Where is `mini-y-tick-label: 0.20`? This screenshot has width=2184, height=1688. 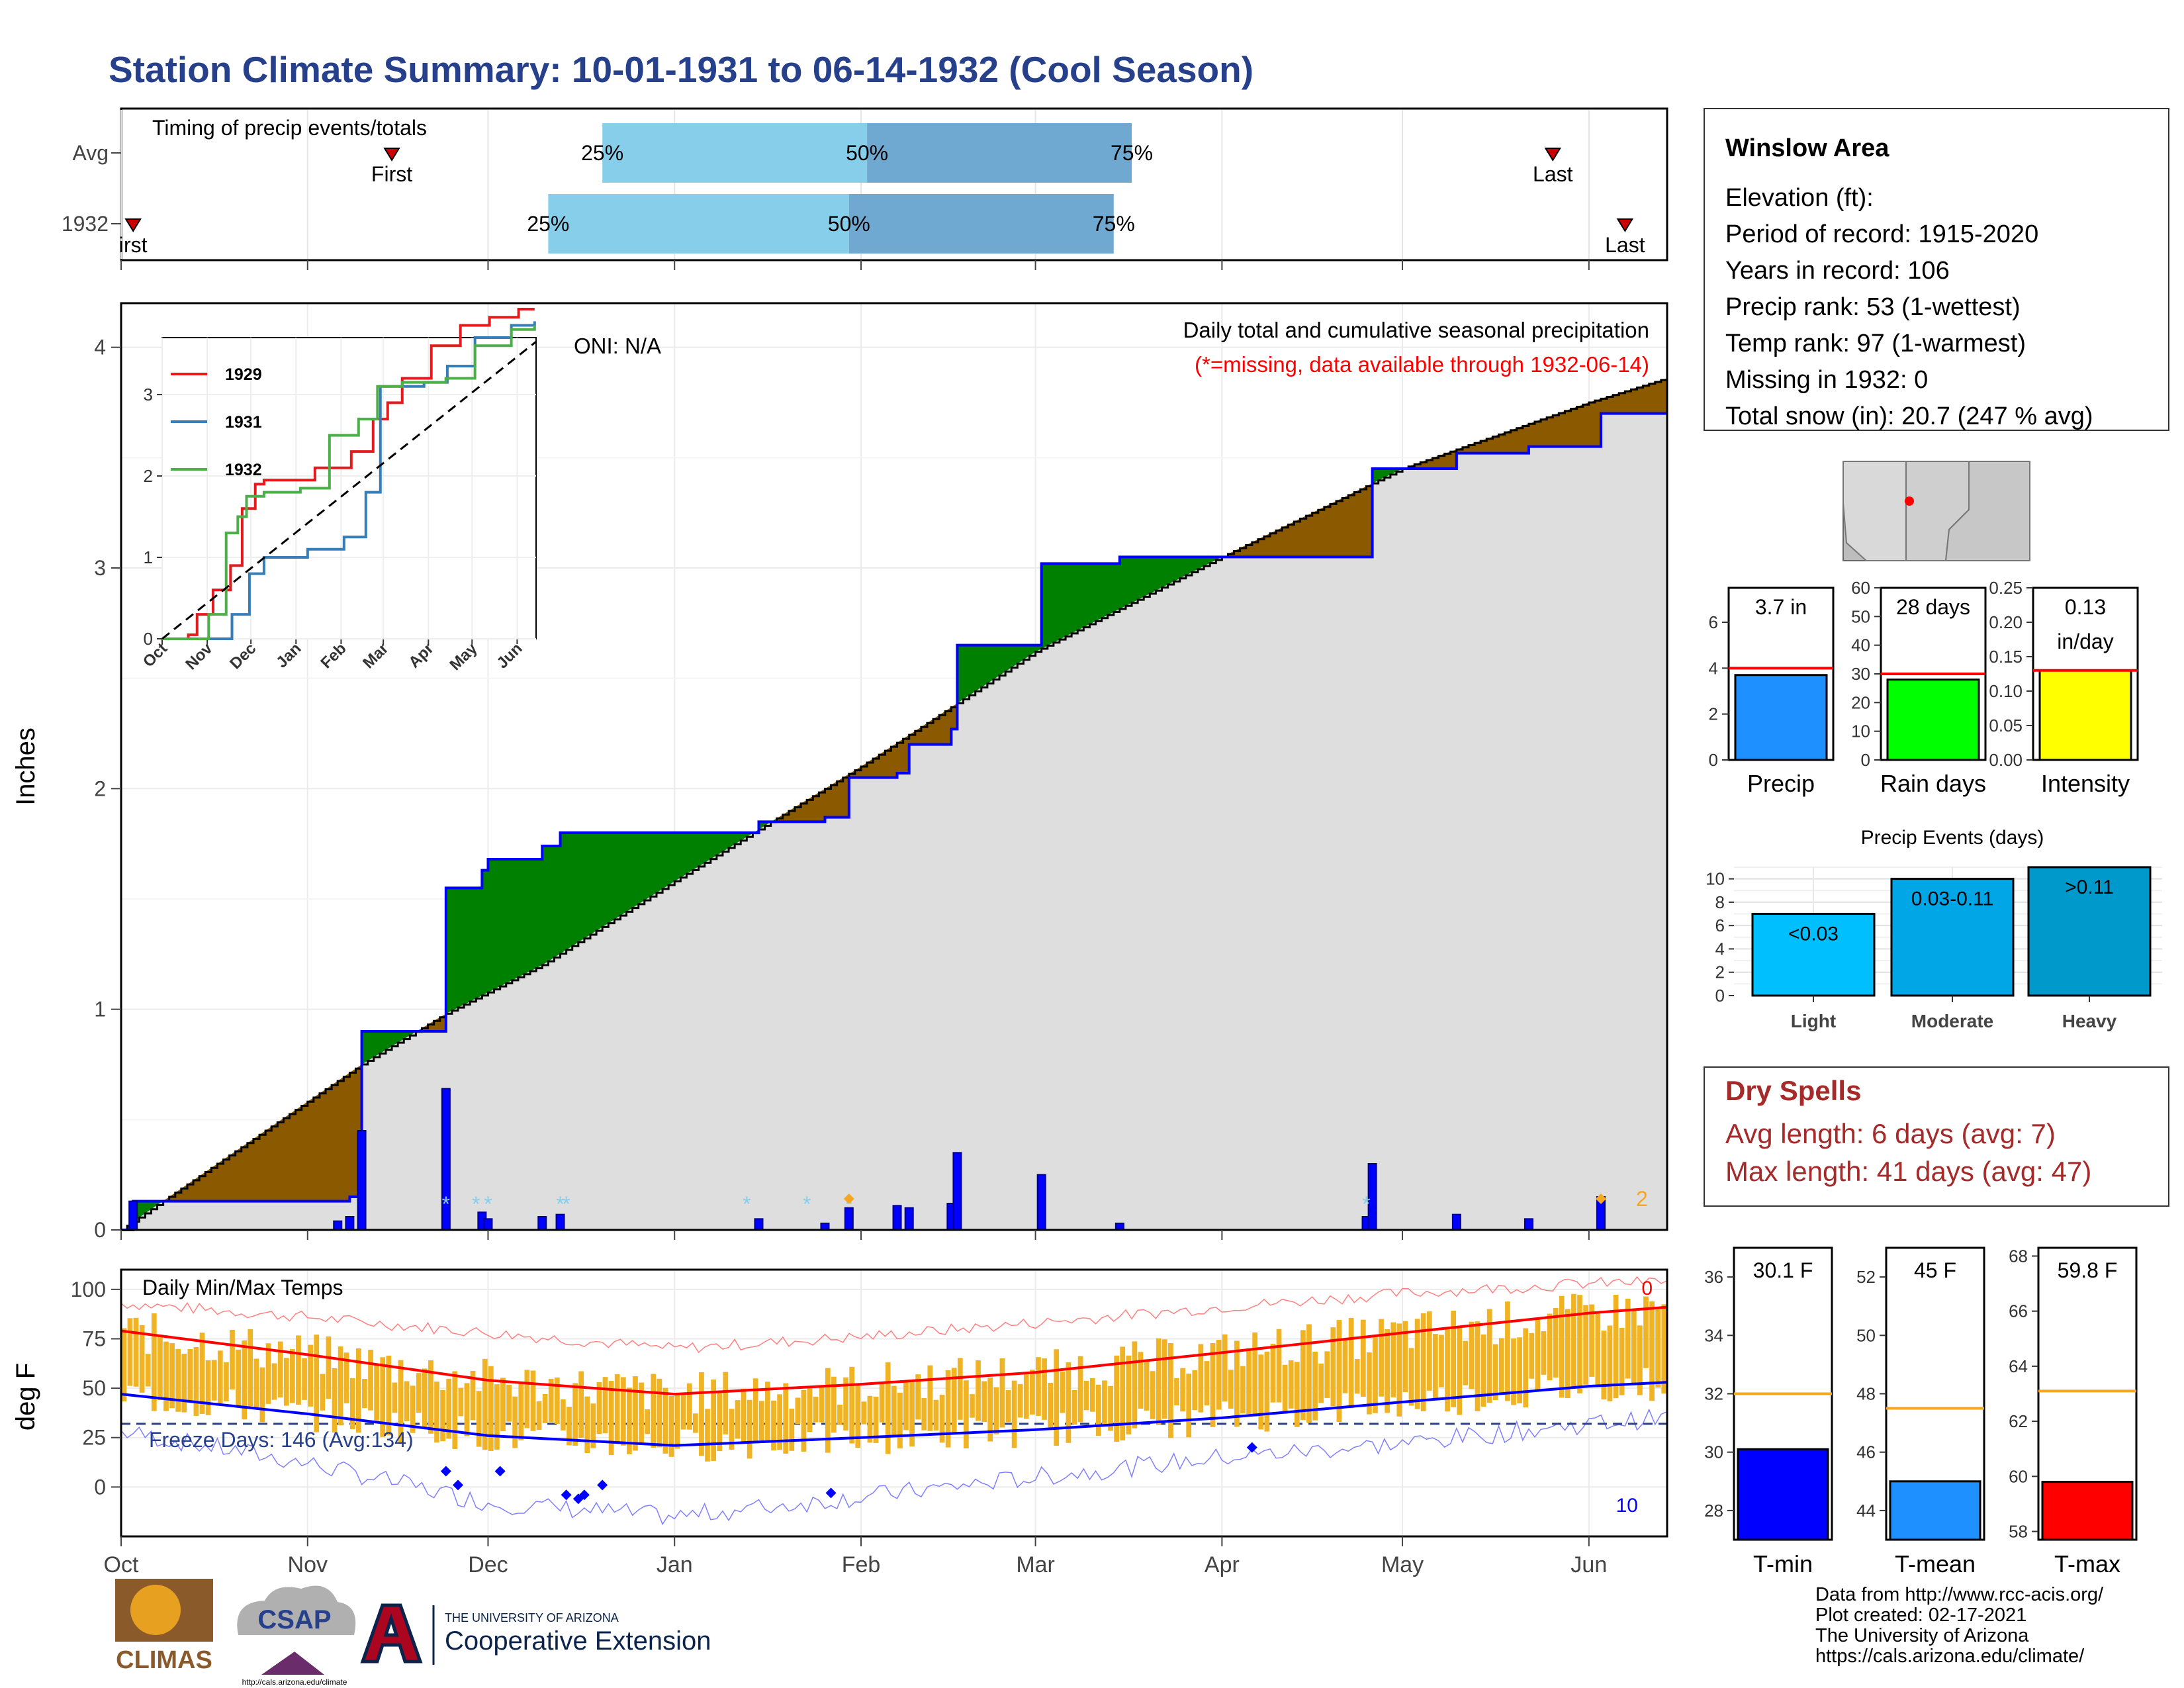 mini-y-tick-label: 0.20 is located at coordinates (2006, 622).